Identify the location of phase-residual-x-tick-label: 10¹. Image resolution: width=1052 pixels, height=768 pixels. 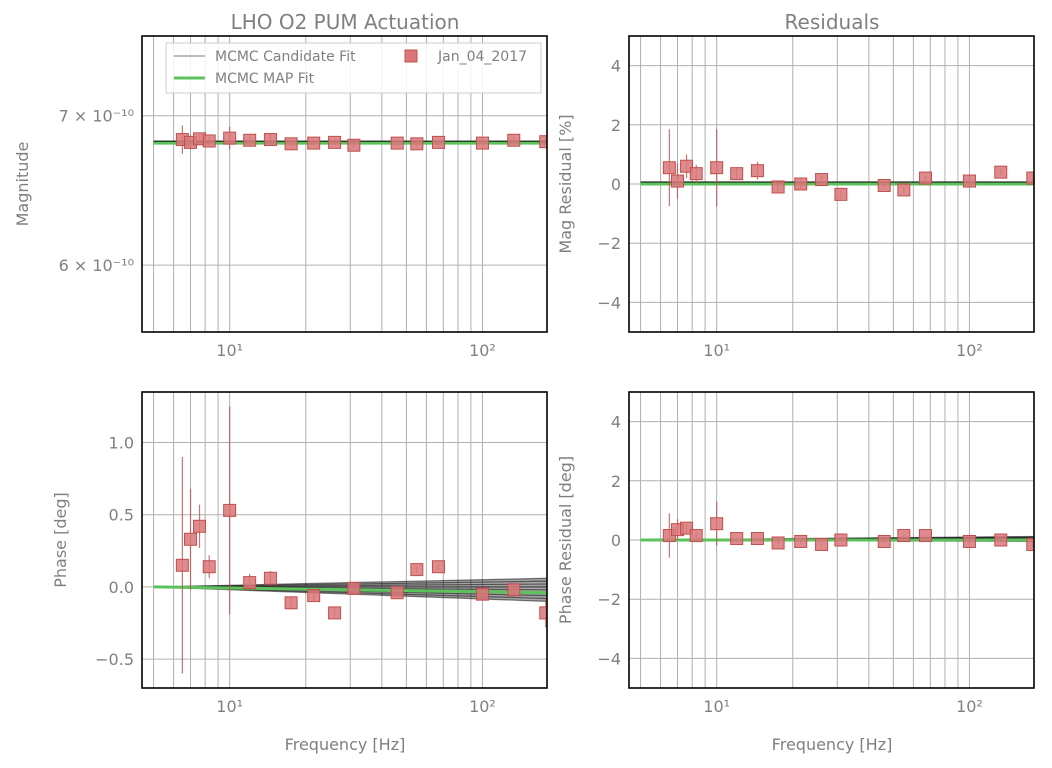
(716, 706).